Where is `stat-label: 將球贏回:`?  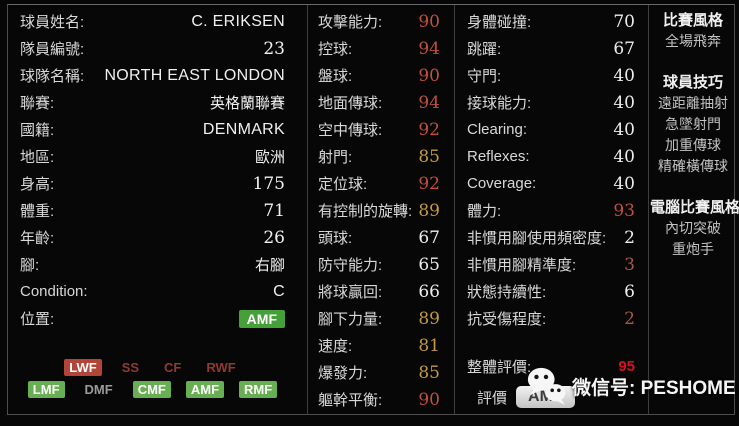
stat-label: 將球贏回: is located at coordinates (350, 292).